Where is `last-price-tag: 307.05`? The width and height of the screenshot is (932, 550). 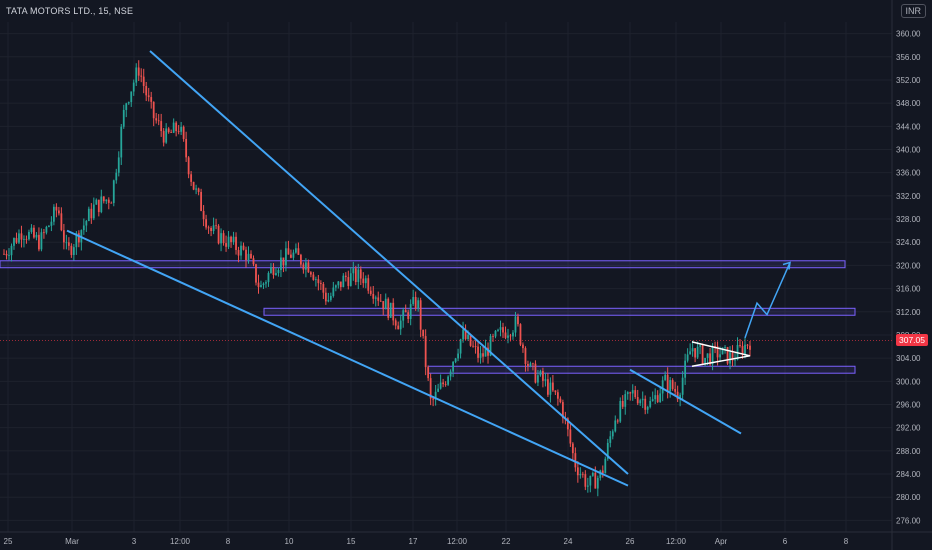
last-price-tag: 307.05 is located at coordinates (912, 340).